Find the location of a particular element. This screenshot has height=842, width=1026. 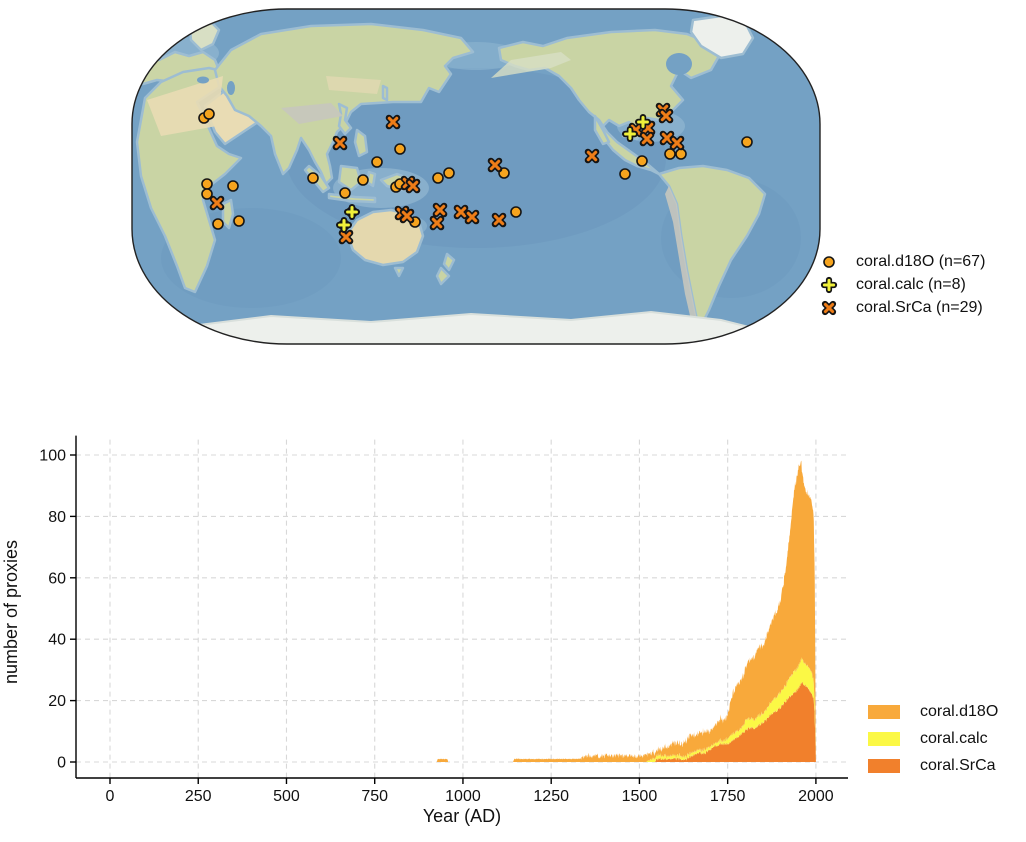

coral-calc-swatch is located at coordinates (884, 738).